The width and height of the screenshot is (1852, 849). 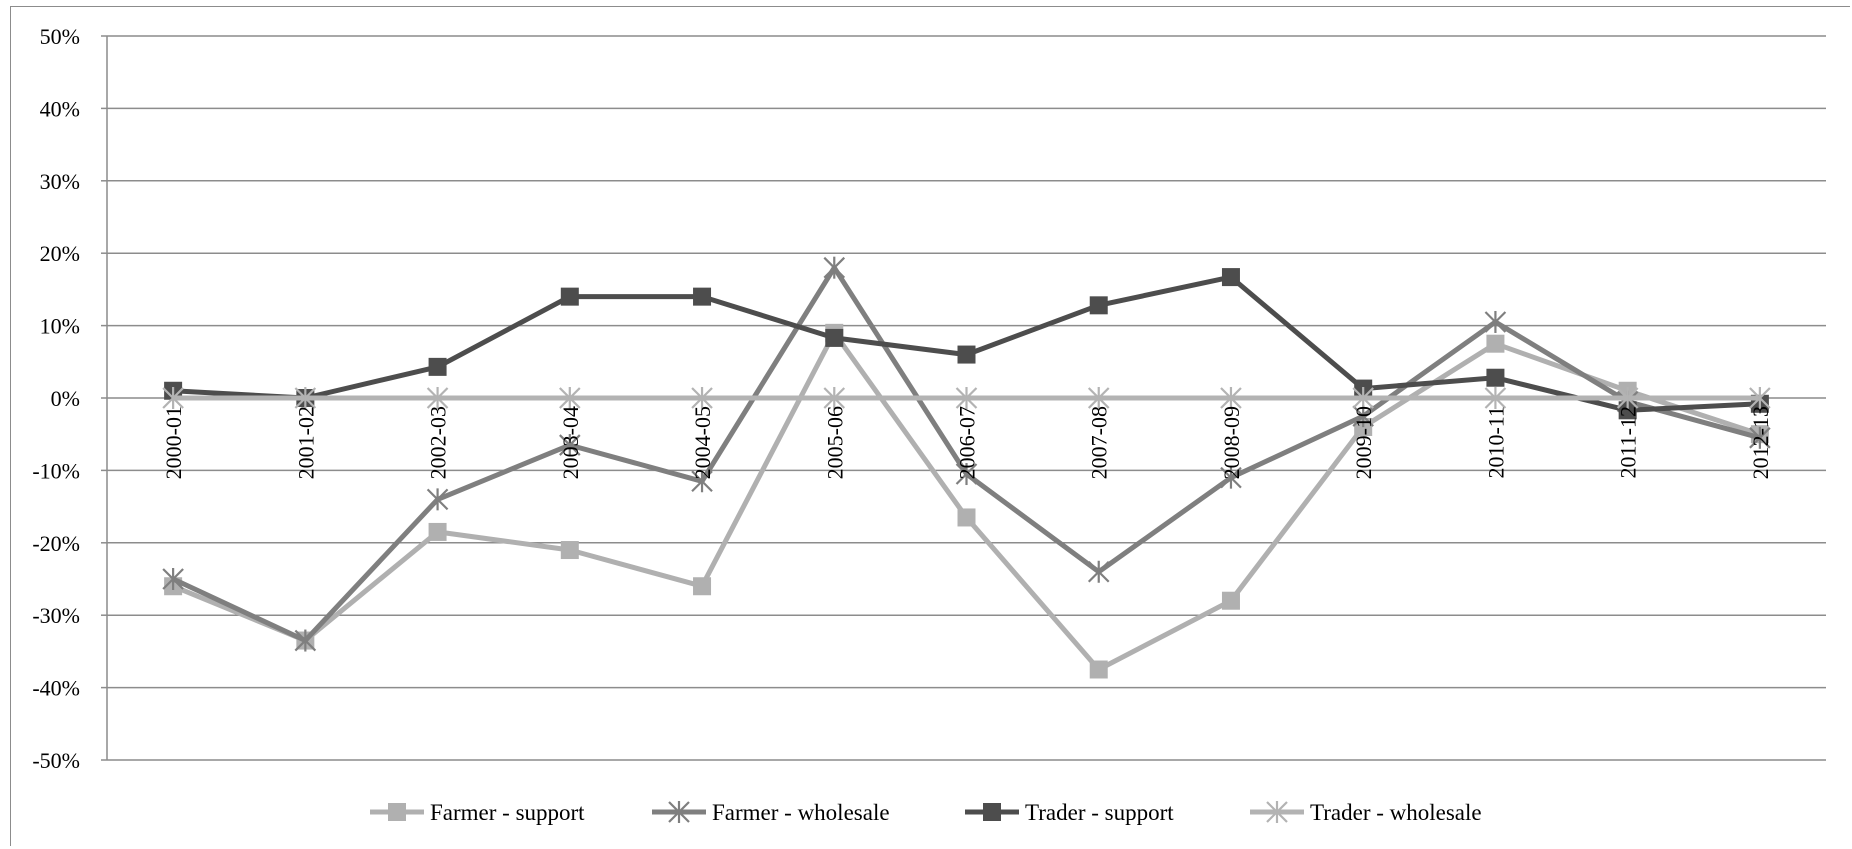 I want to click on x-category-label: 2000-01, so click(x=173, y=442).